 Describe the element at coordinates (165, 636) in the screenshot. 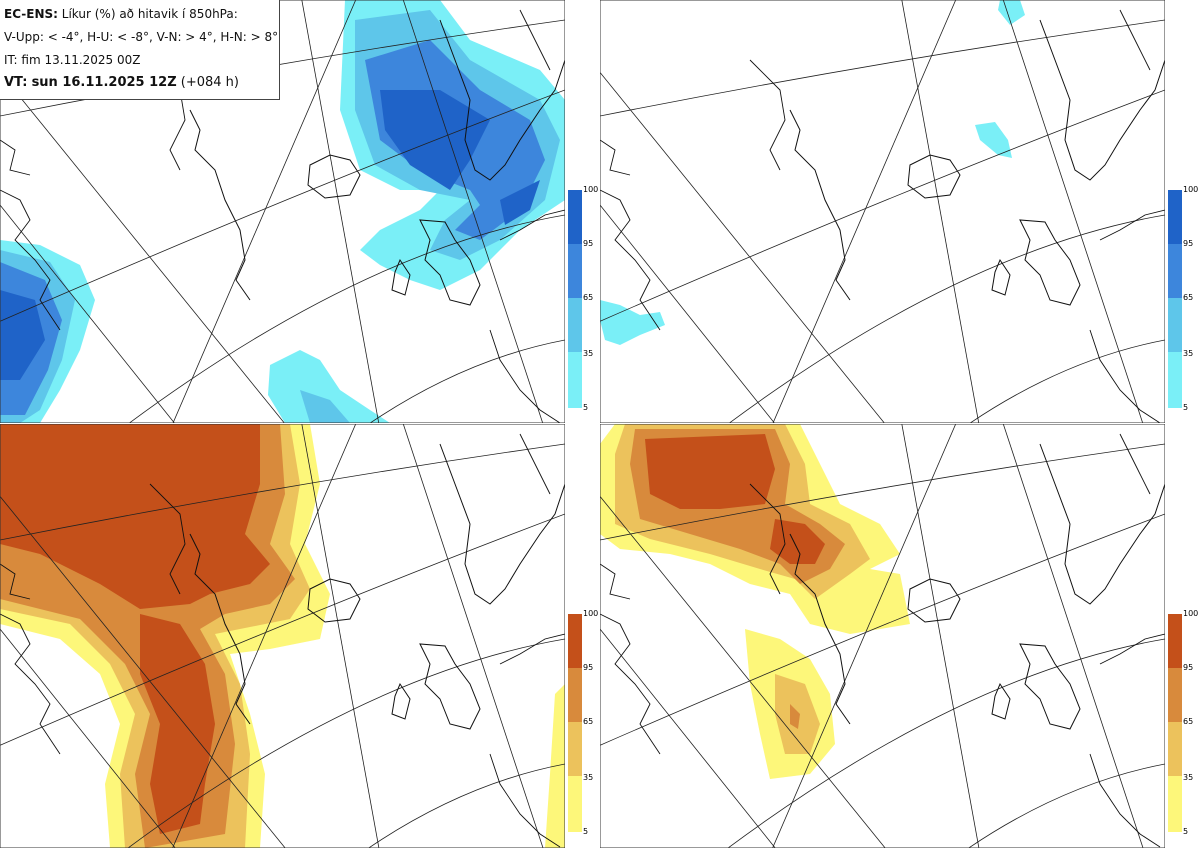

I see `probability-field-warm` at that location.